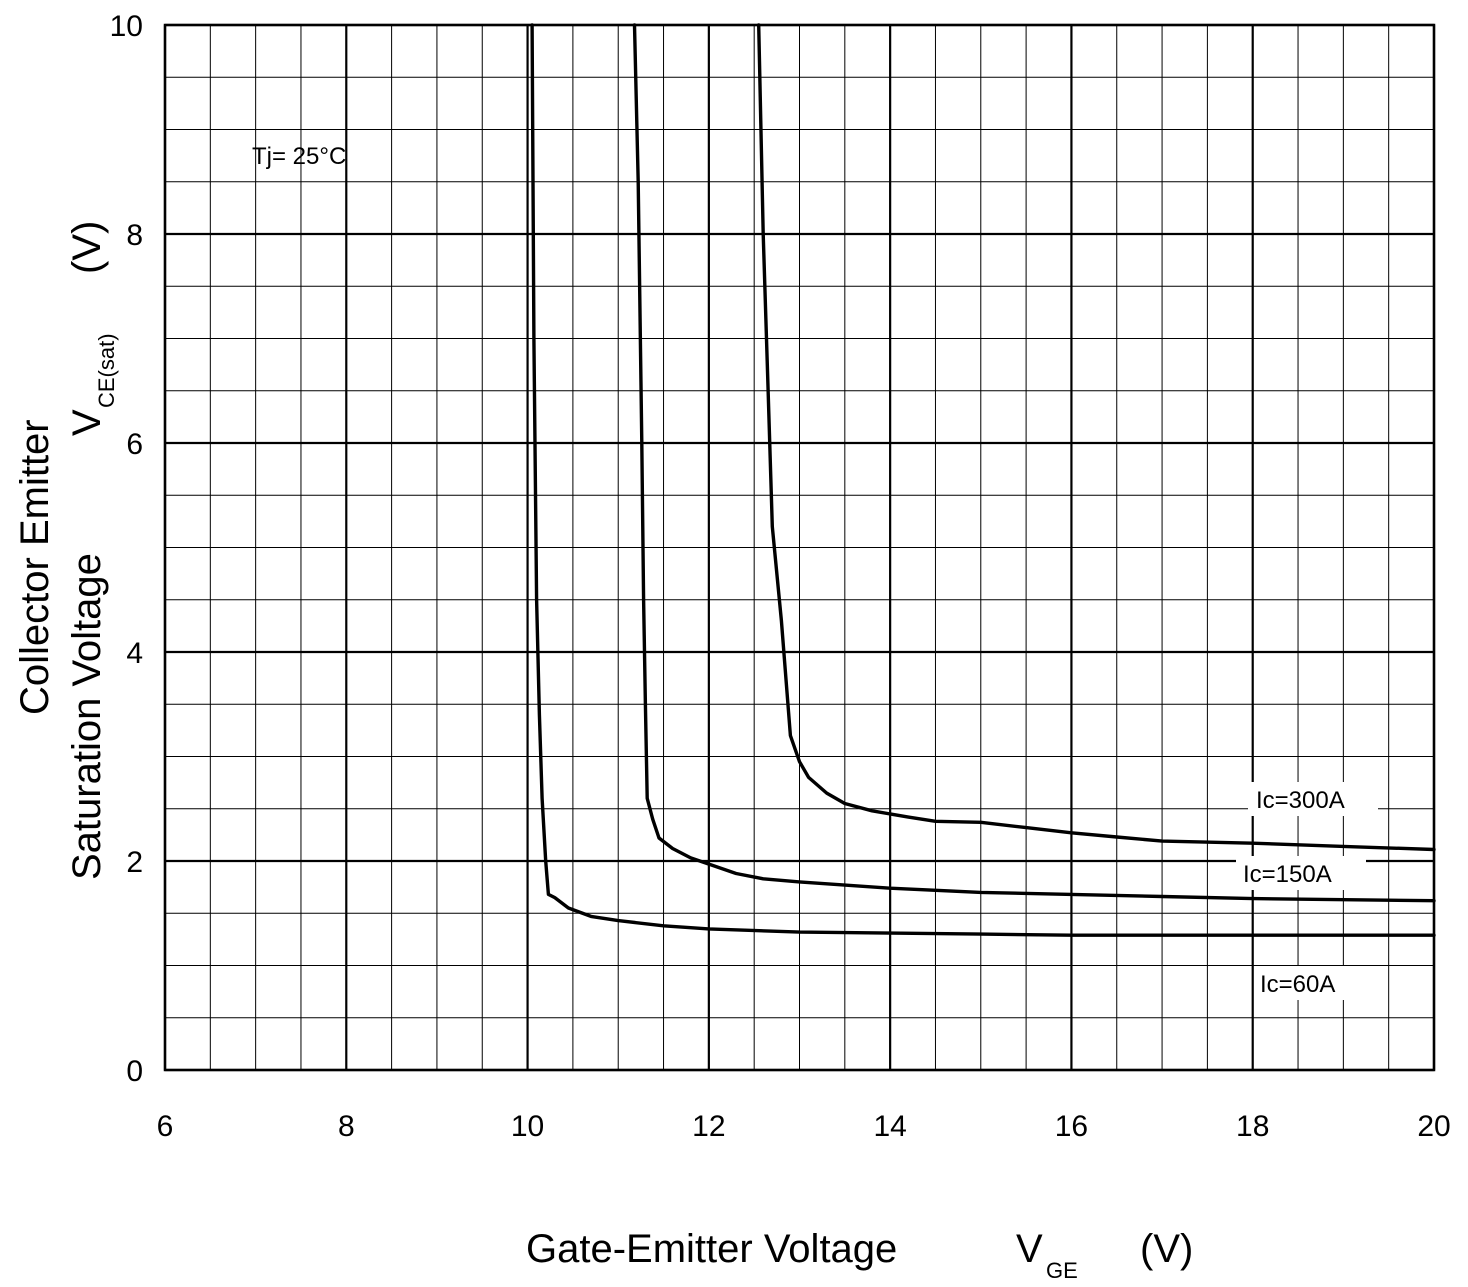 This screenshot has width=1468, height=1287. What do you see at coordinates (889, 1126) in the screenshot?
I see `x-tick-label: 14` at bounding box center [889, 1126].